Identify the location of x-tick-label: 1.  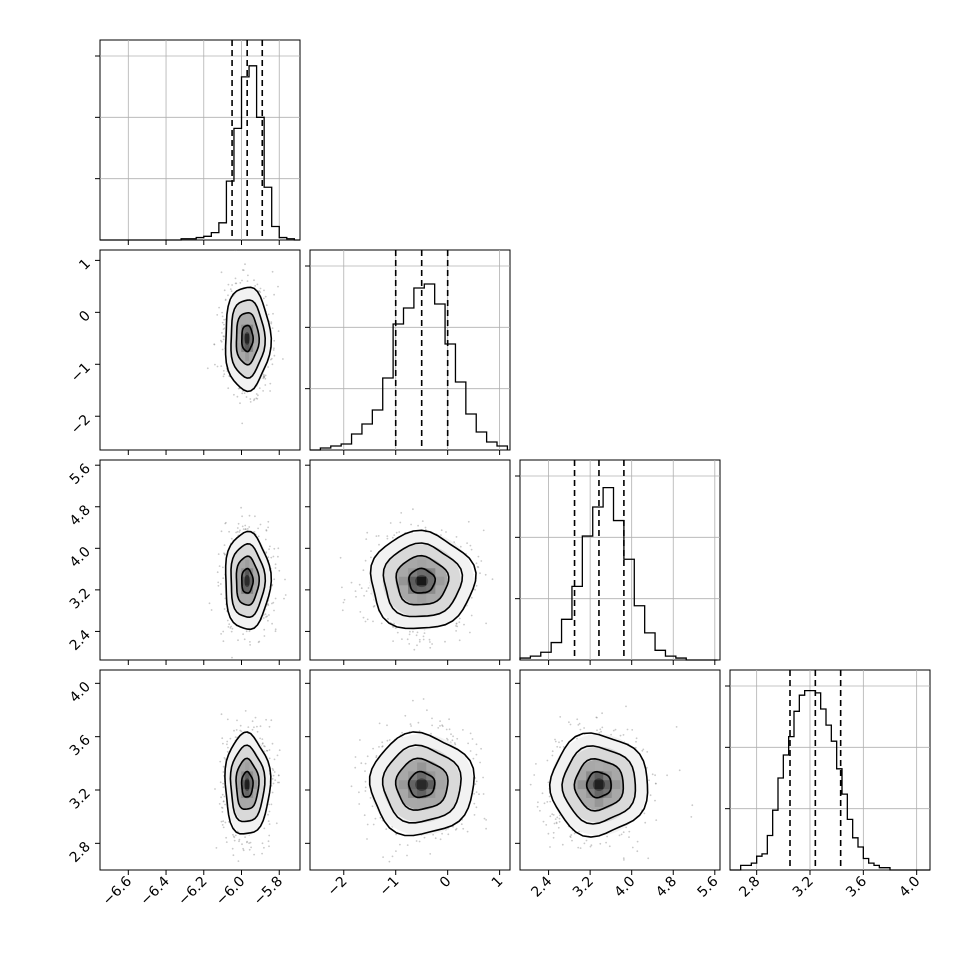
(498, 883).